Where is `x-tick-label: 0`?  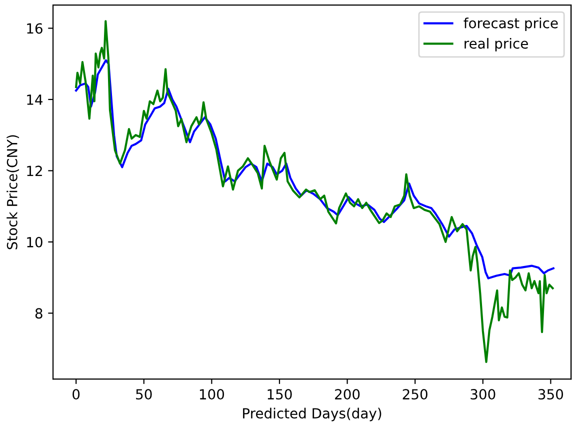 x-tick-label: 0 is located at coordinates (76, 394).